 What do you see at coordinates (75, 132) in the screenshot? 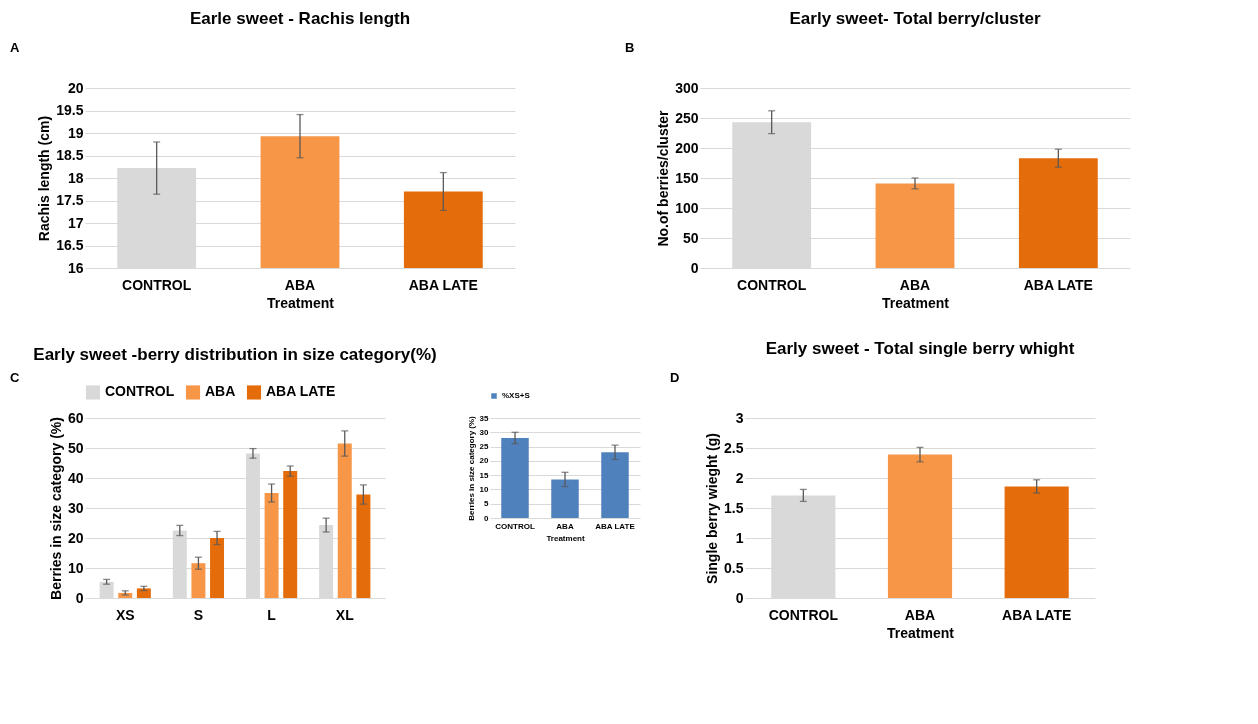
I see `y-tick-label: 19` at bounding box center [75, 132].